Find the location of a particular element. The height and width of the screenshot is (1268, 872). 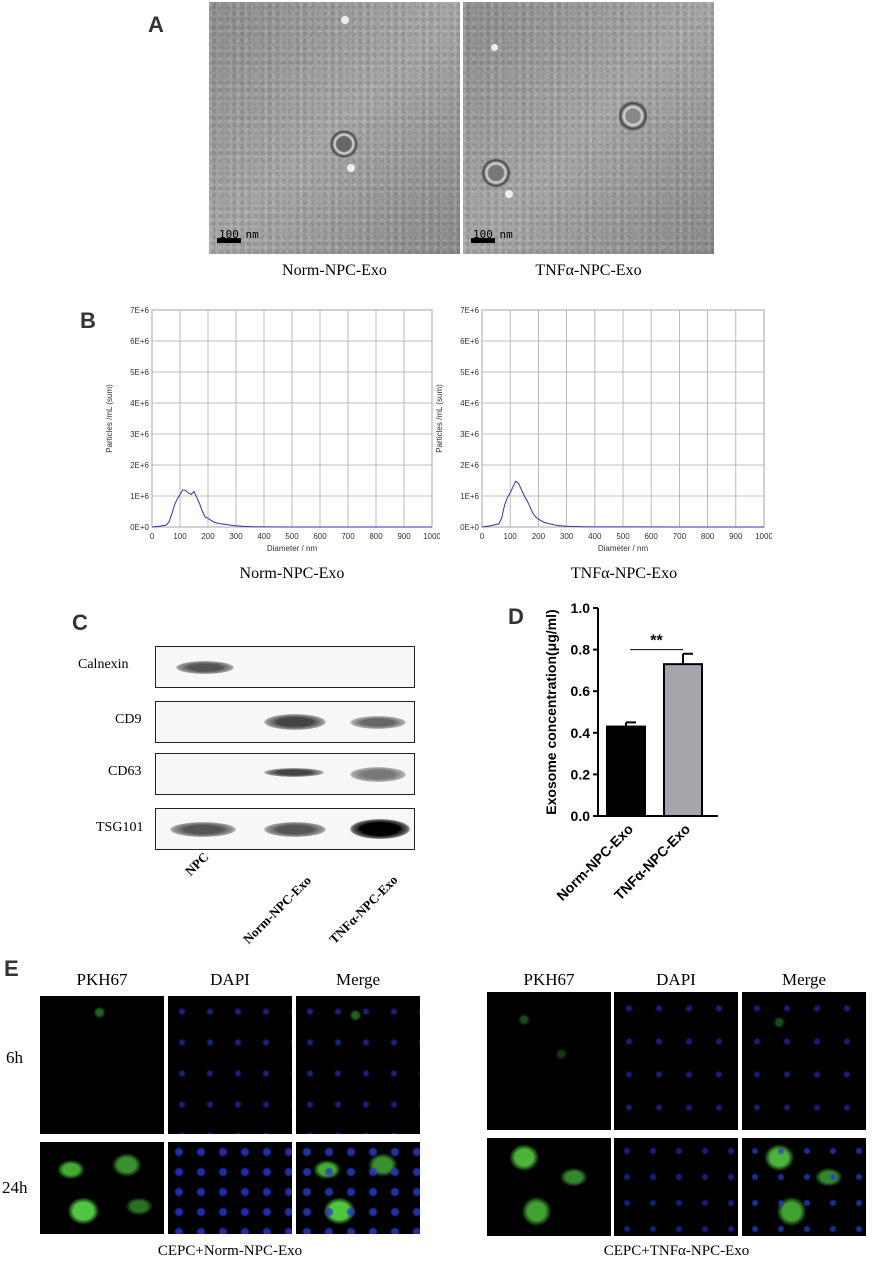

micrograph-pkh67-24h-tnf is located at coordinates (549, 1187).